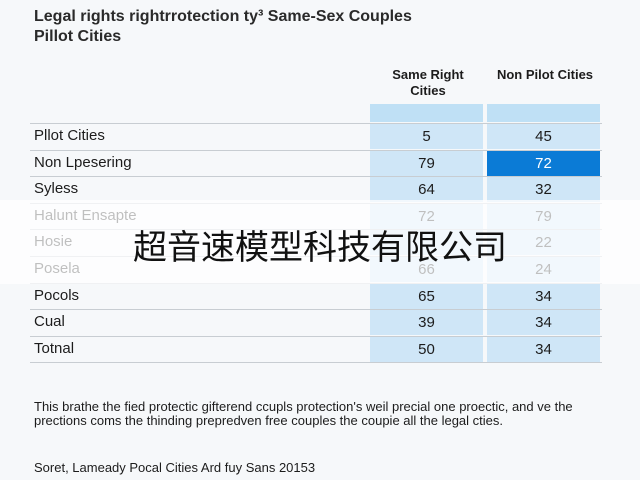 The width and height of the screenshot is (640, 480). I want to click on row-label: Syless, so click(56, 189).